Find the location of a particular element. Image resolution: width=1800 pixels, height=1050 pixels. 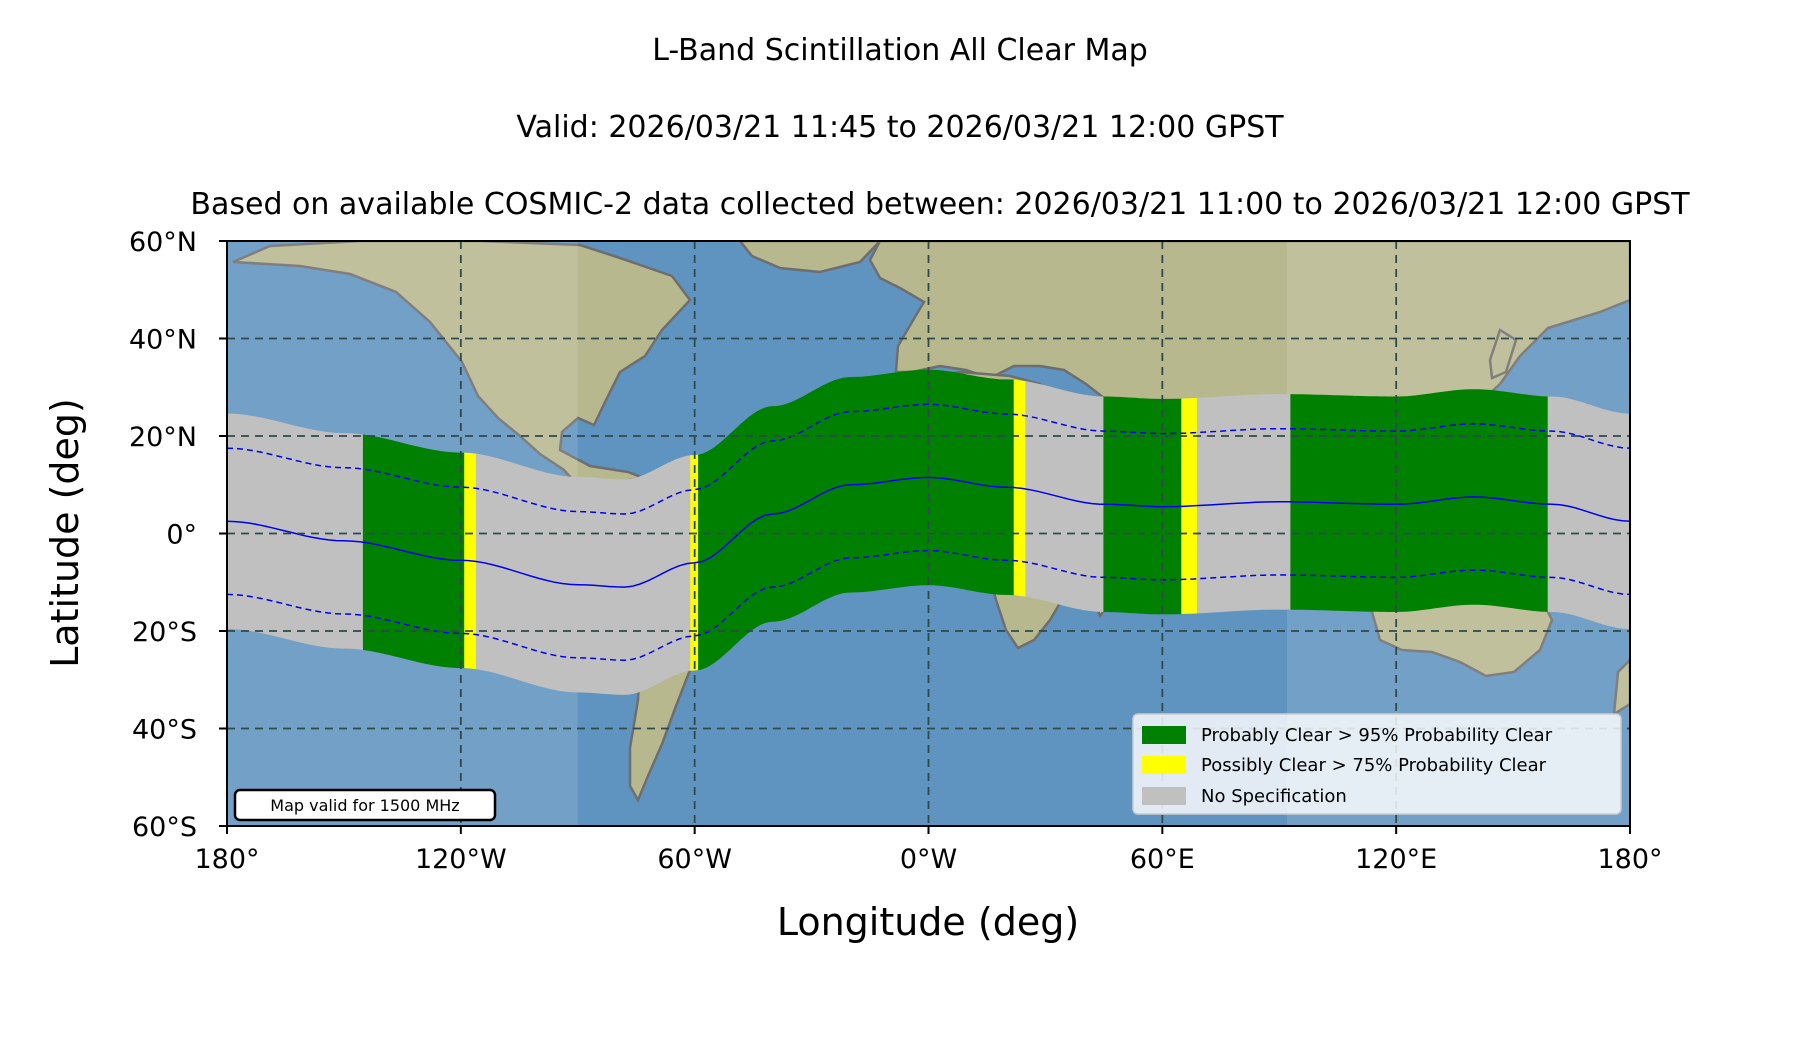

legend-box is located at coordinates (1377, 764).